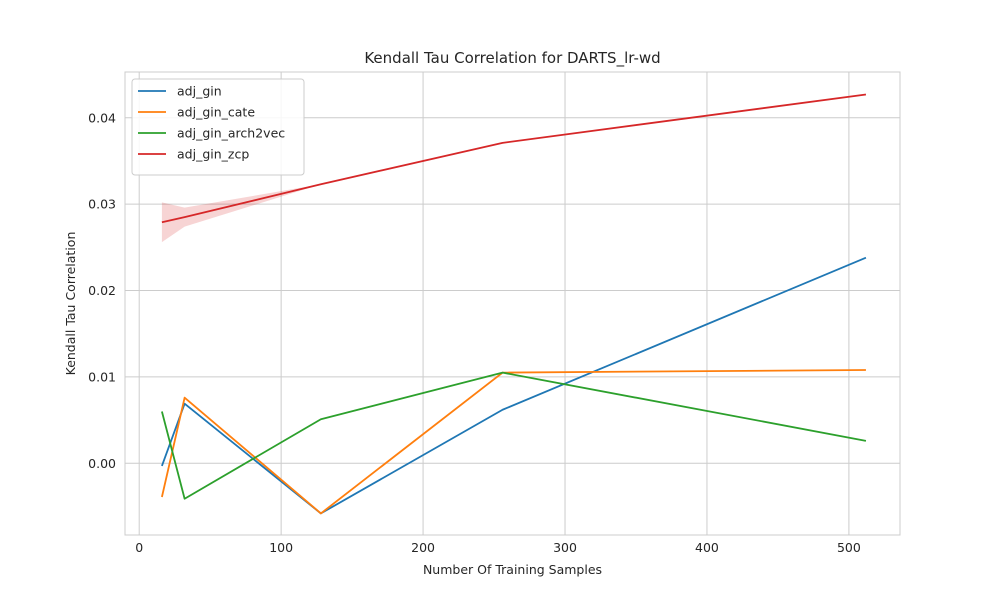 The width and height of the screenshot is (1000, 600). Describe the element at coordinates (512, 58) in the screenshot. I see `chart-title: Kendall Tau Correlation for DARTS_lr-wd` at that location.